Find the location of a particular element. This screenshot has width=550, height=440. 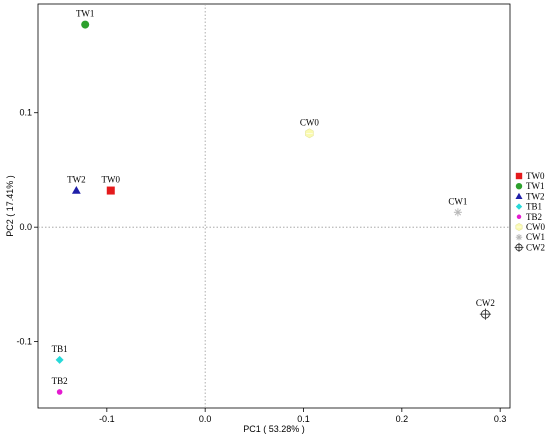

point-label-cw2: CW2 is located at coordinates (485, 303).